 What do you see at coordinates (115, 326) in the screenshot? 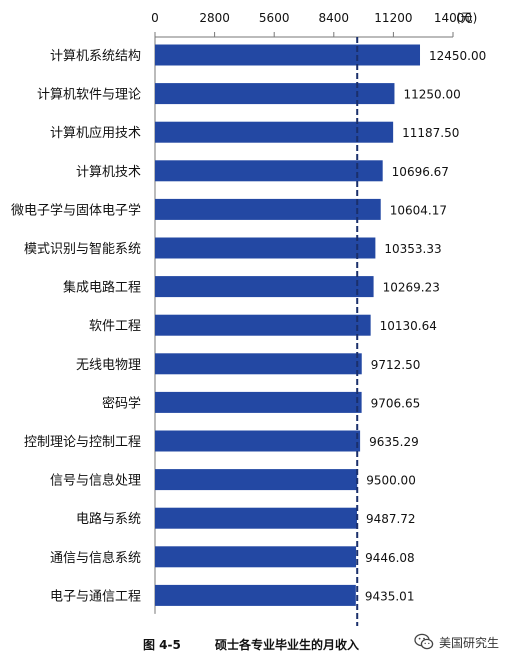
I see `category-label: 软件工程` at bounding box center [115, 326].